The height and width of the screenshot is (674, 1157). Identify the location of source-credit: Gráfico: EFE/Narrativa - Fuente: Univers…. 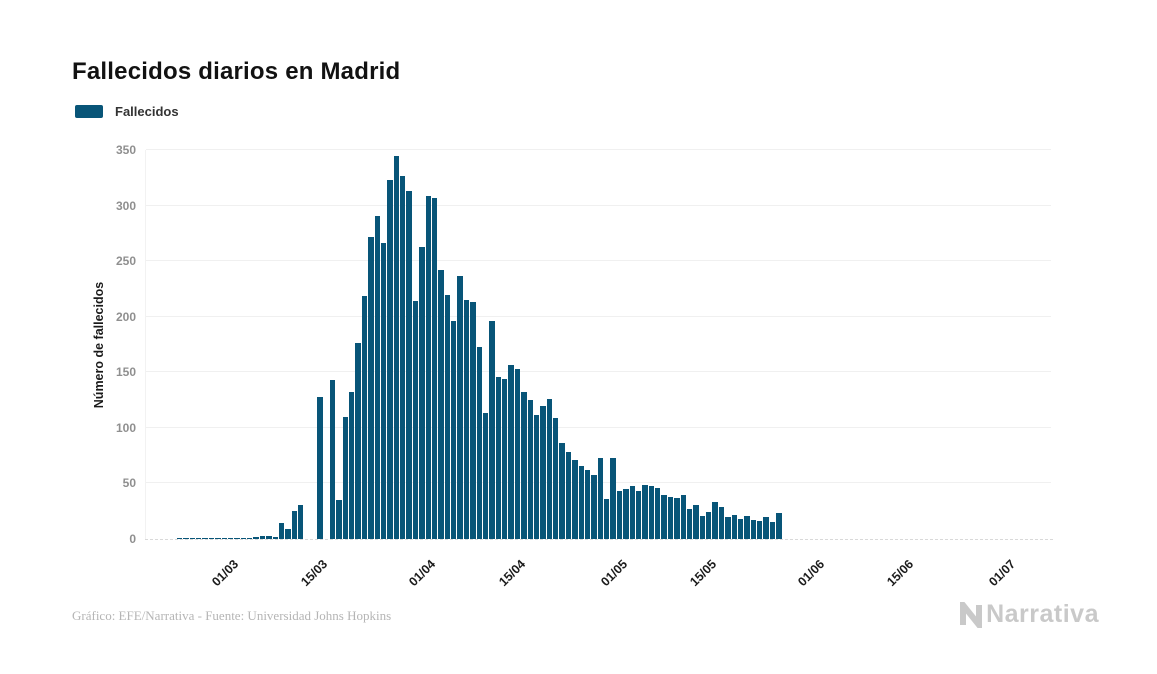
(232, 615).